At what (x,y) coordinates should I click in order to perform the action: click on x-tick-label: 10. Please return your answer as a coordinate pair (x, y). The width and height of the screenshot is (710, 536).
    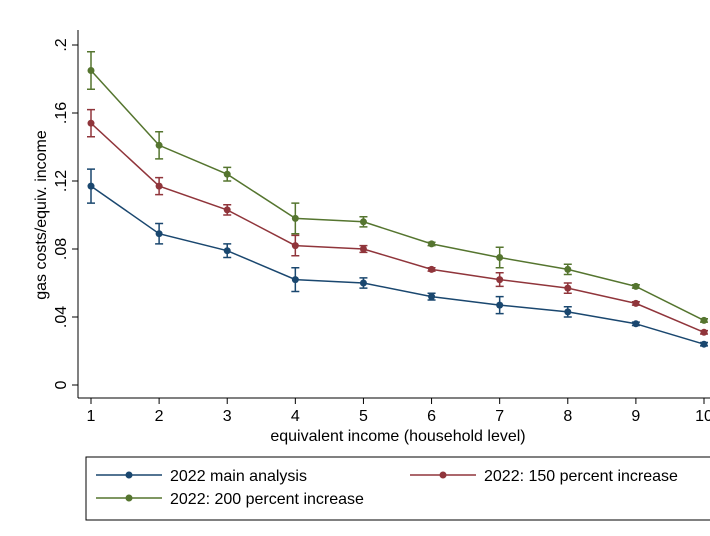
    Looking at the image, I should click on (702, 416).